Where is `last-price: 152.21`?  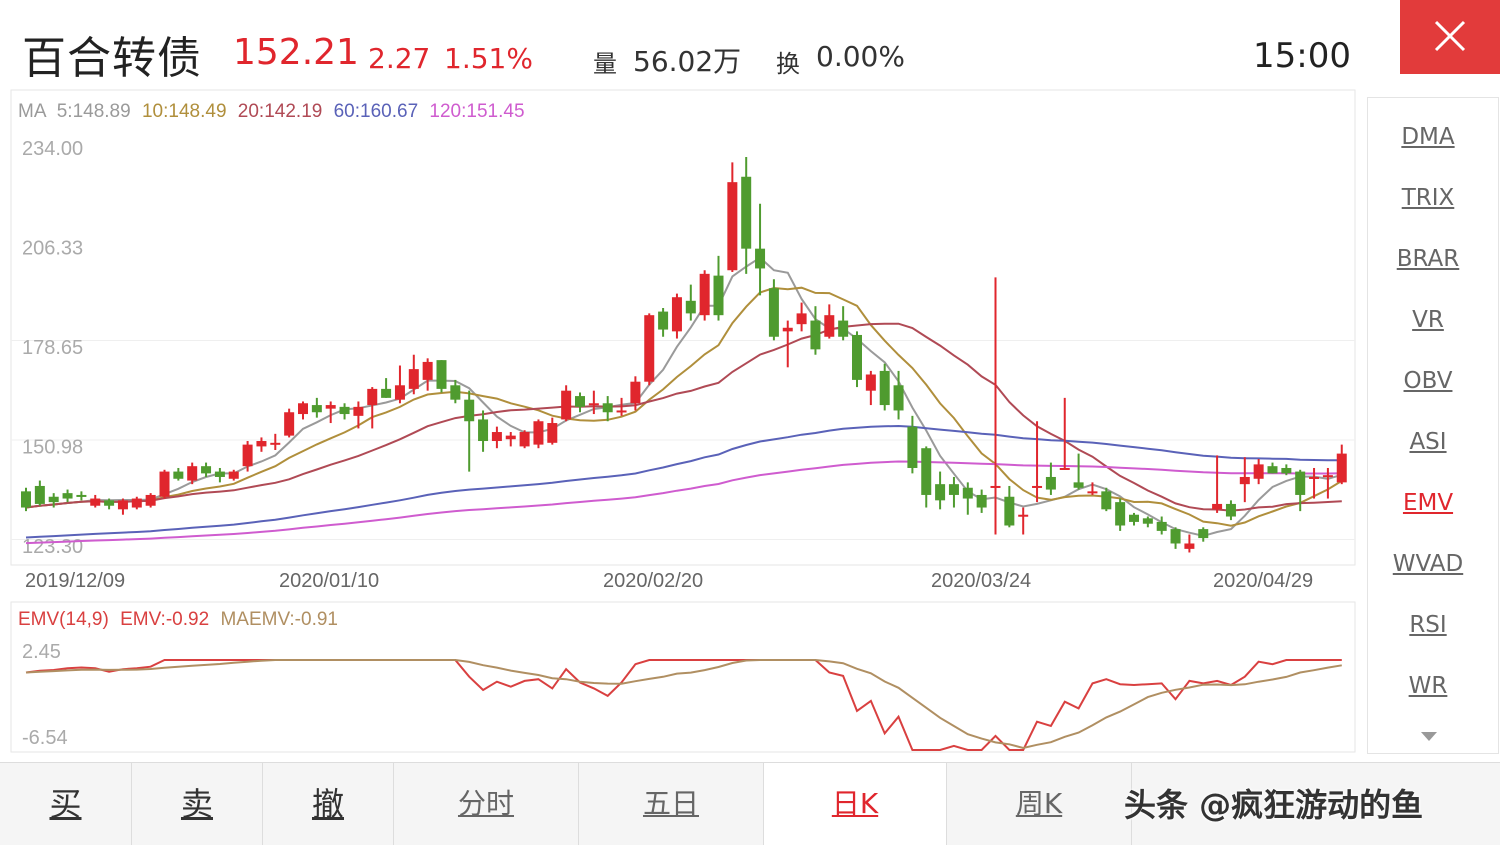
last-price: 152.21 is located at coordinates (296, 52).